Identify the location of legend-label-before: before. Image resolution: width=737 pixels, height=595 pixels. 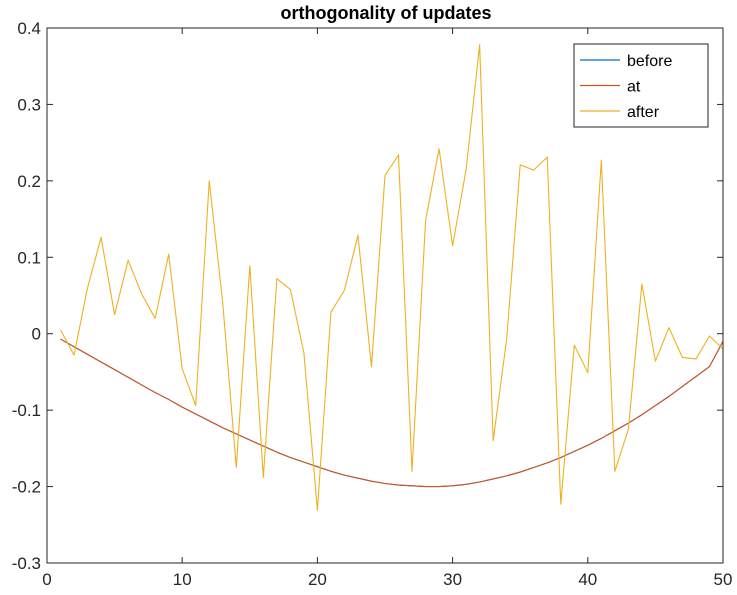
(649, 61).